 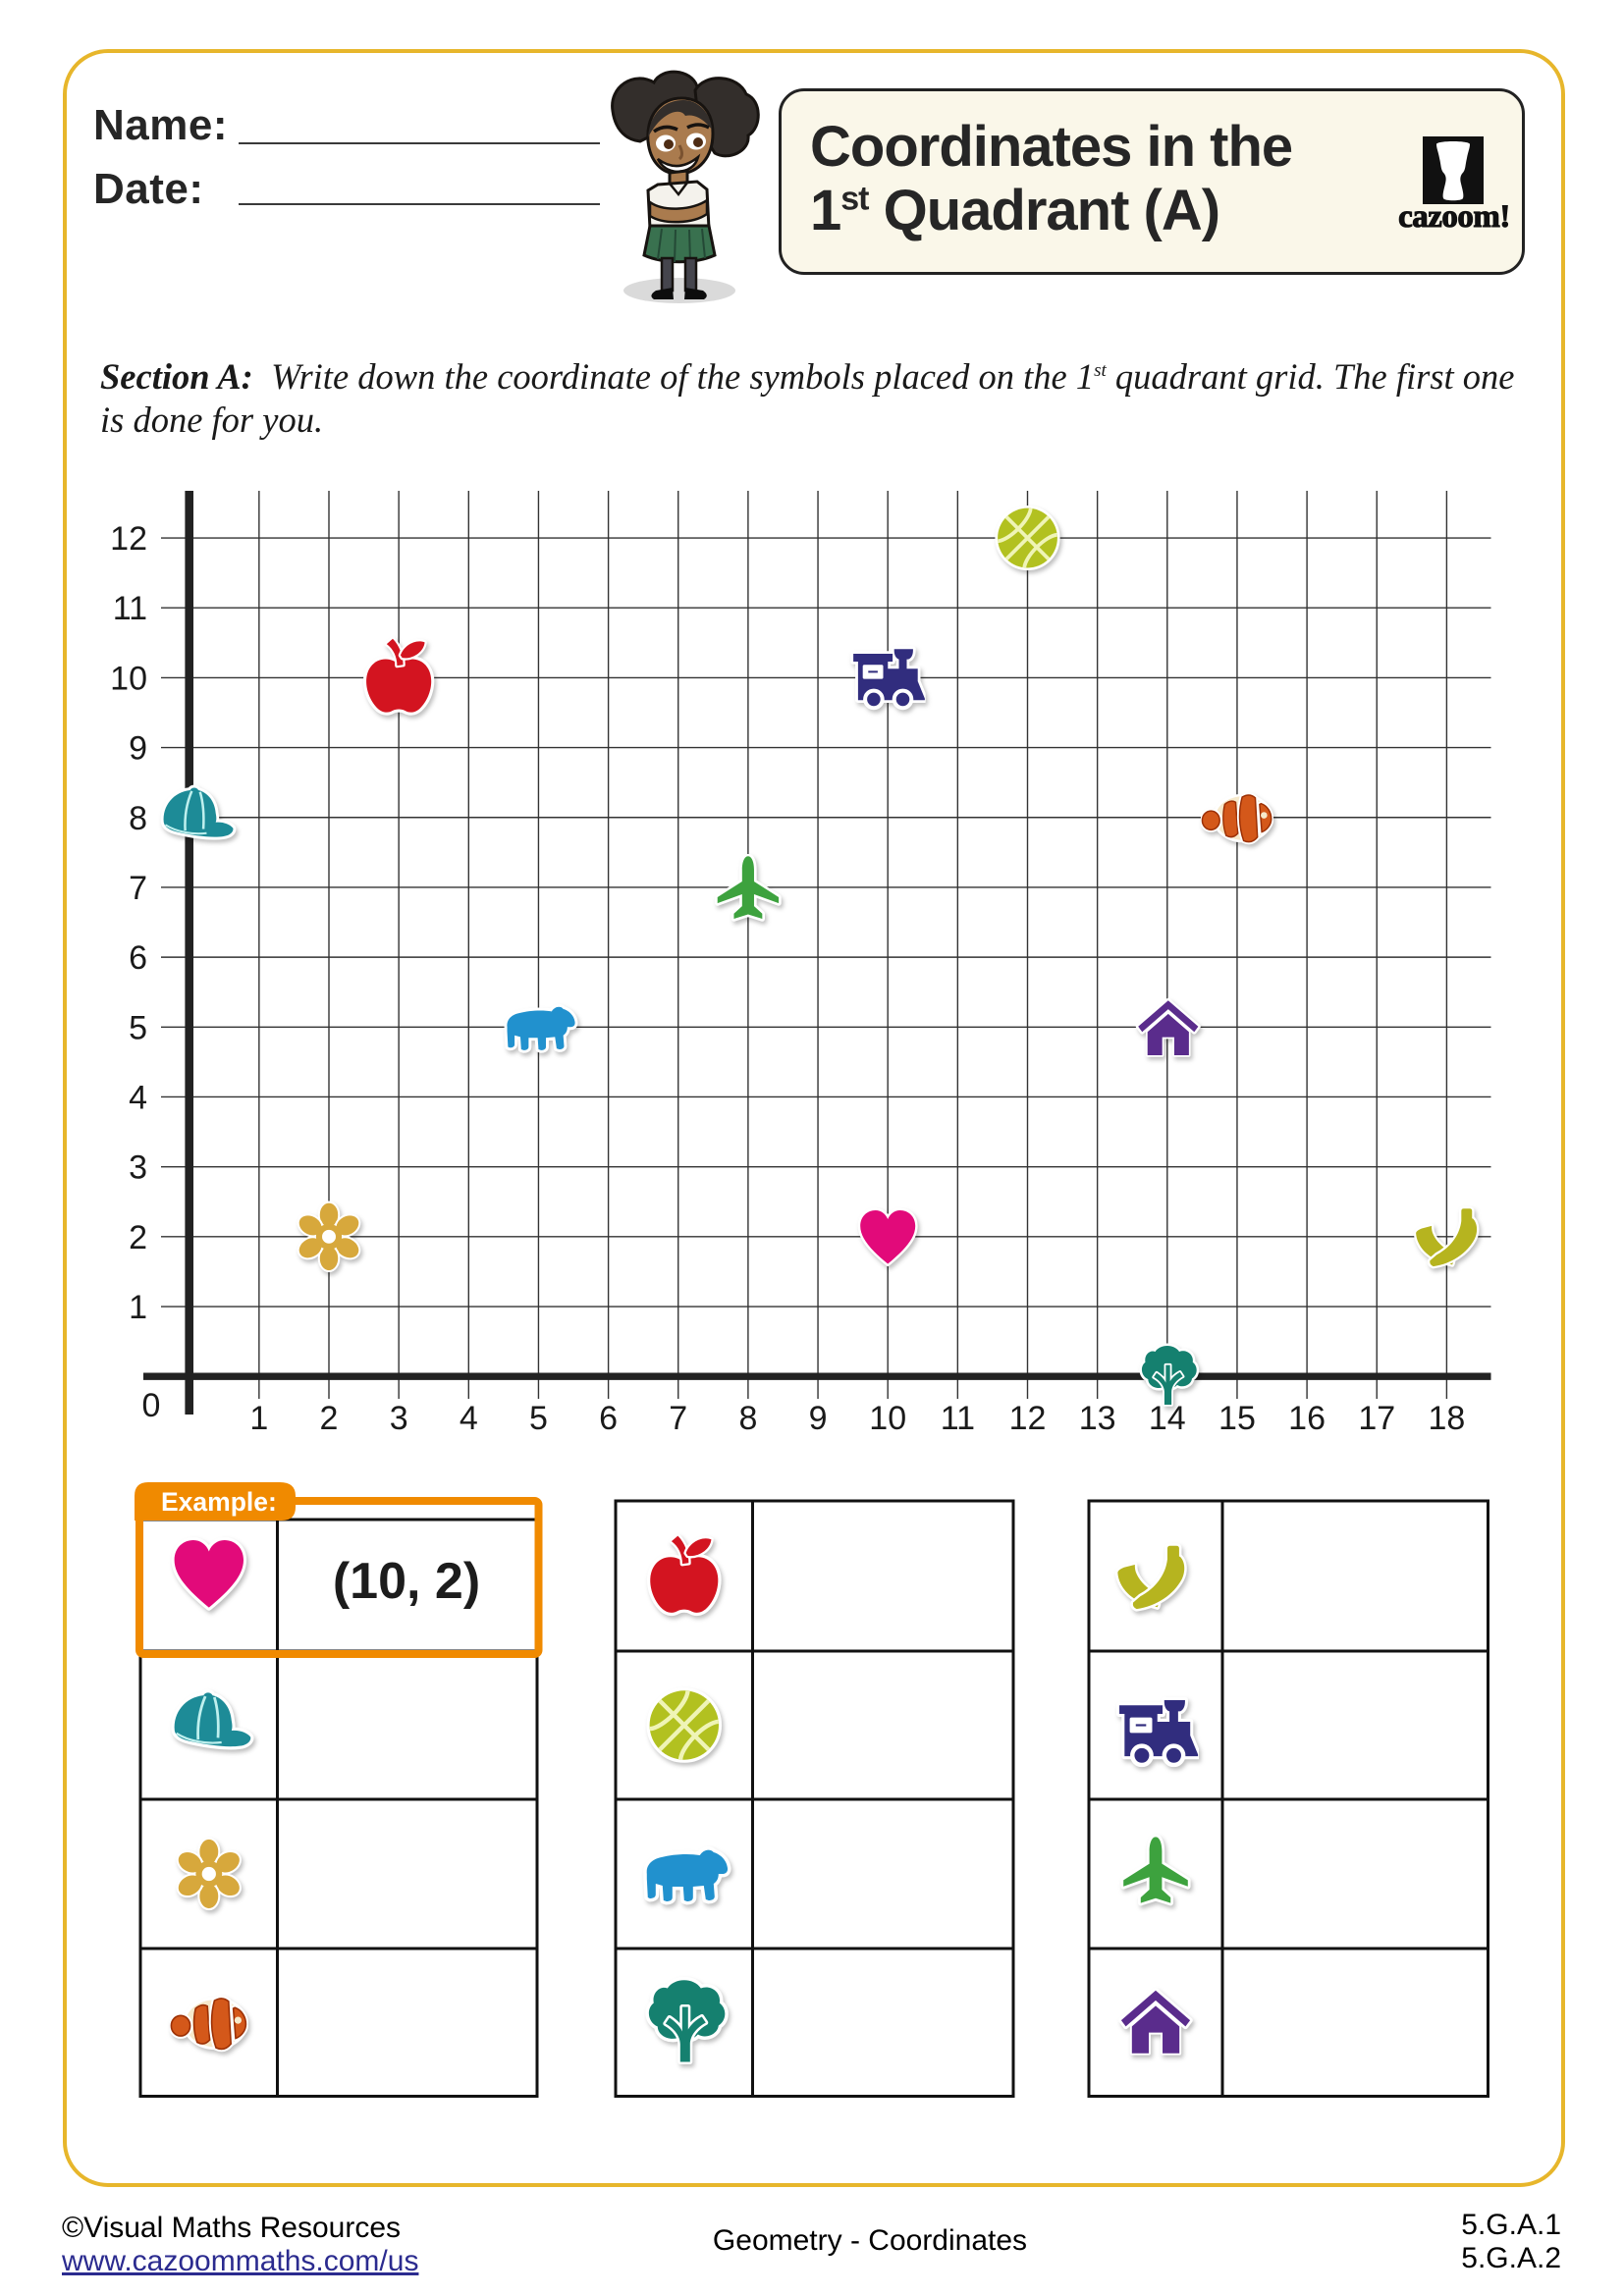 What do you see at coordinates (1446, 1418) in the screenshot?
I see `svg-text: 18` at bounding box center [1446, 1418].